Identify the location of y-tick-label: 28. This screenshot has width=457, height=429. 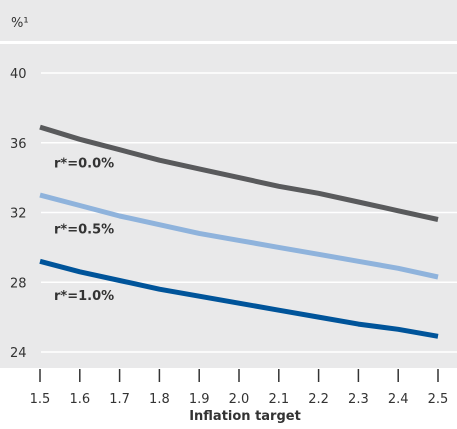
(18, 283).